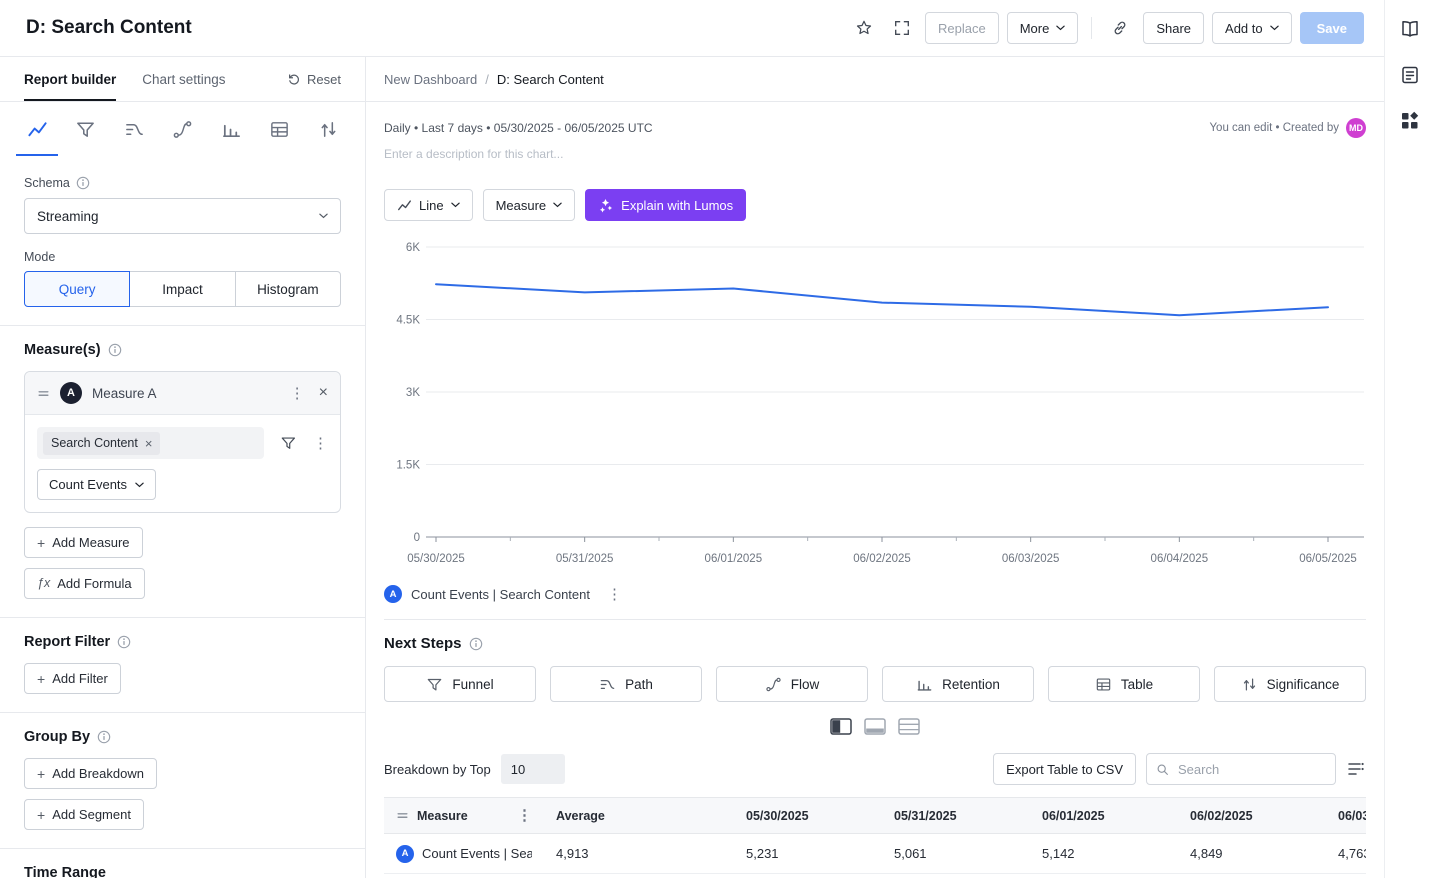 Image resolution: width=1434 pixels, height=878 pixels. Describe the element at coordinates (1346, 815) in the screenshot. I see `column-header-date: 06/03/2025` at that location.